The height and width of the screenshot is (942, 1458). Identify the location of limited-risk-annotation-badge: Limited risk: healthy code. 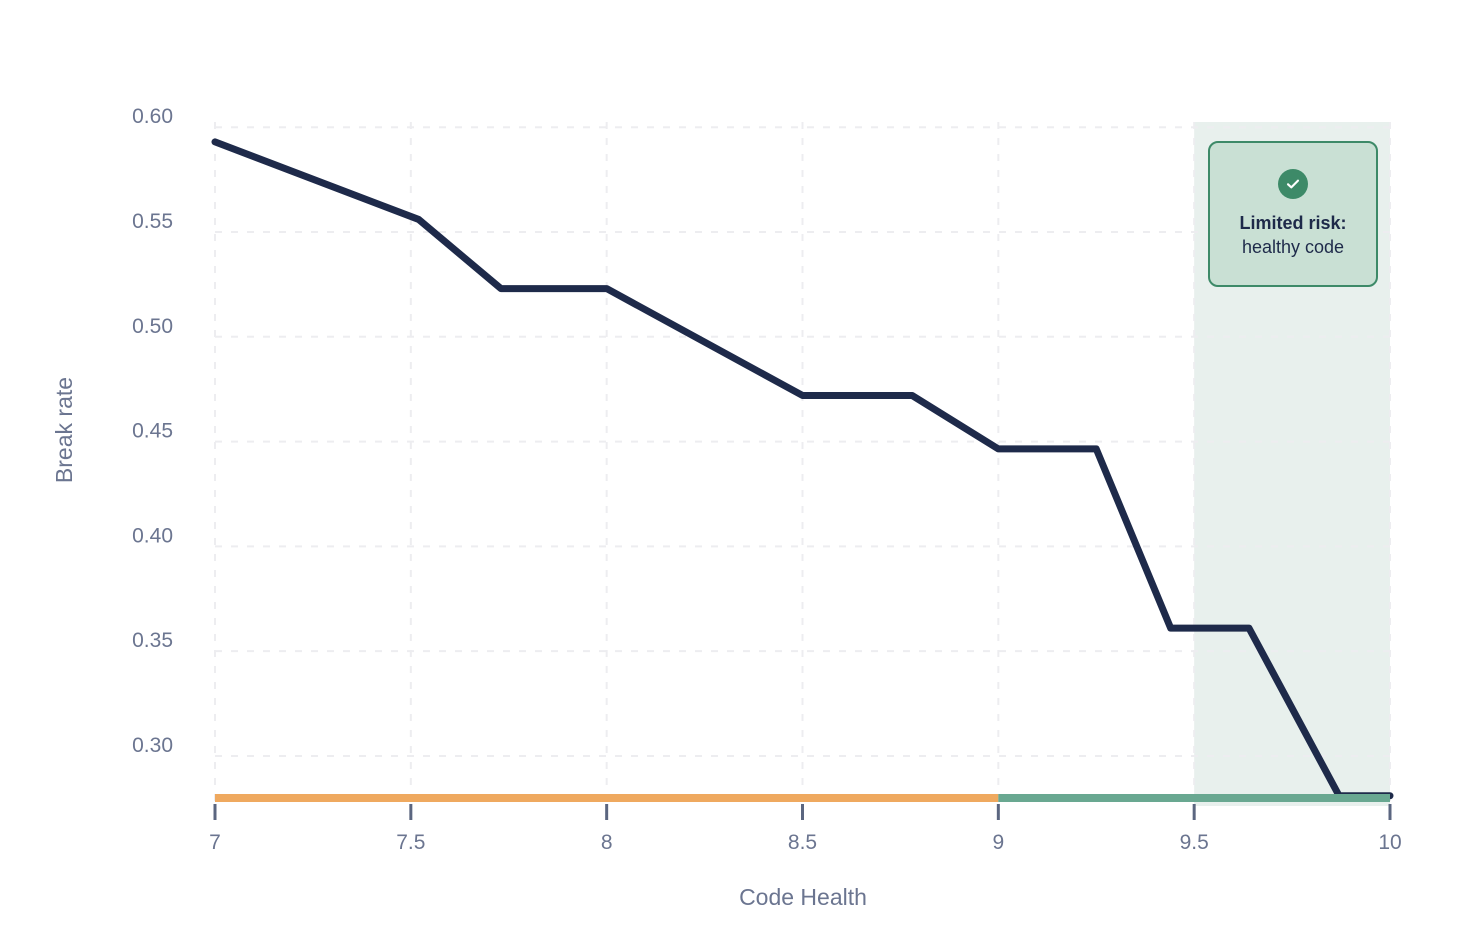
(1293, 214).